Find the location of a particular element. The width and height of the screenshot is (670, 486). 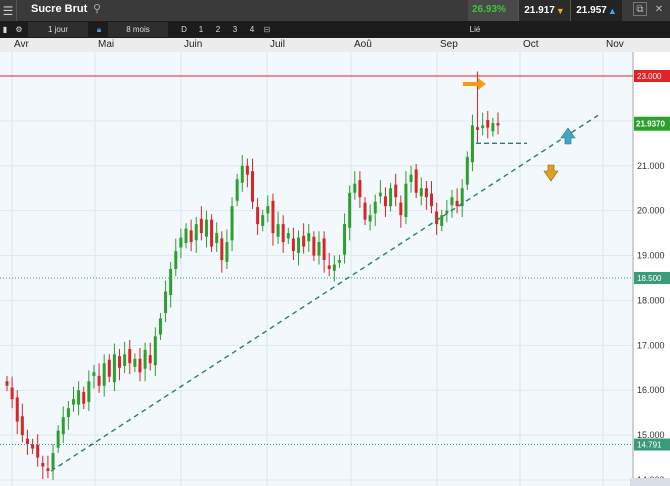

ask-price-button: 21.957 ▲ is located at coordinates (596, 10).